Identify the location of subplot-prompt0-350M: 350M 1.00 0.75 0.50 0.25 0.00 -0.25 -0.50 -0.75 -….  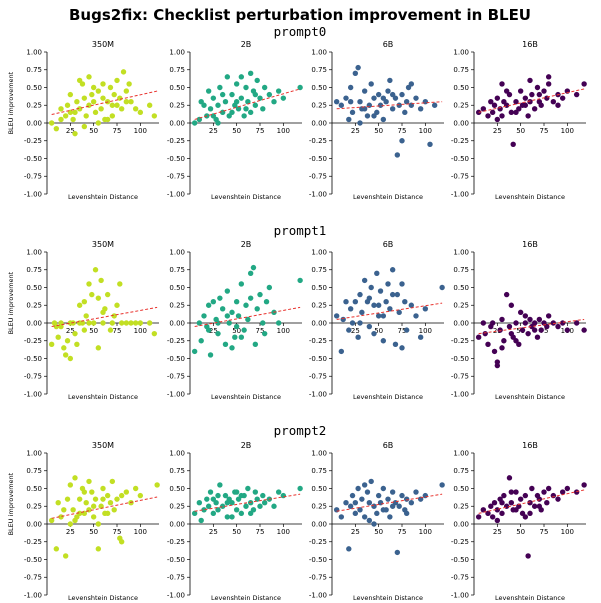
(83, 120).